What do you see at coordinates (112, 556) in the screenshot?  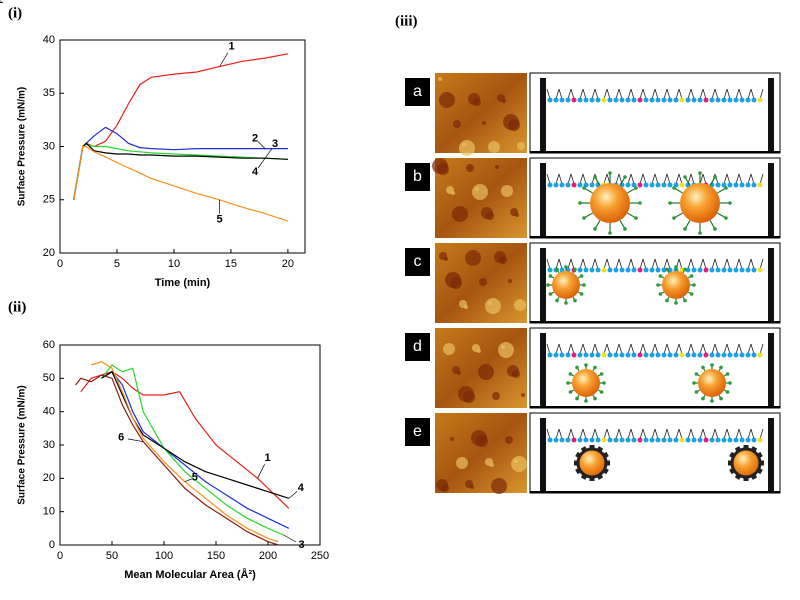 I see `x-tick-label: 50` at bounding box center [112, 556].